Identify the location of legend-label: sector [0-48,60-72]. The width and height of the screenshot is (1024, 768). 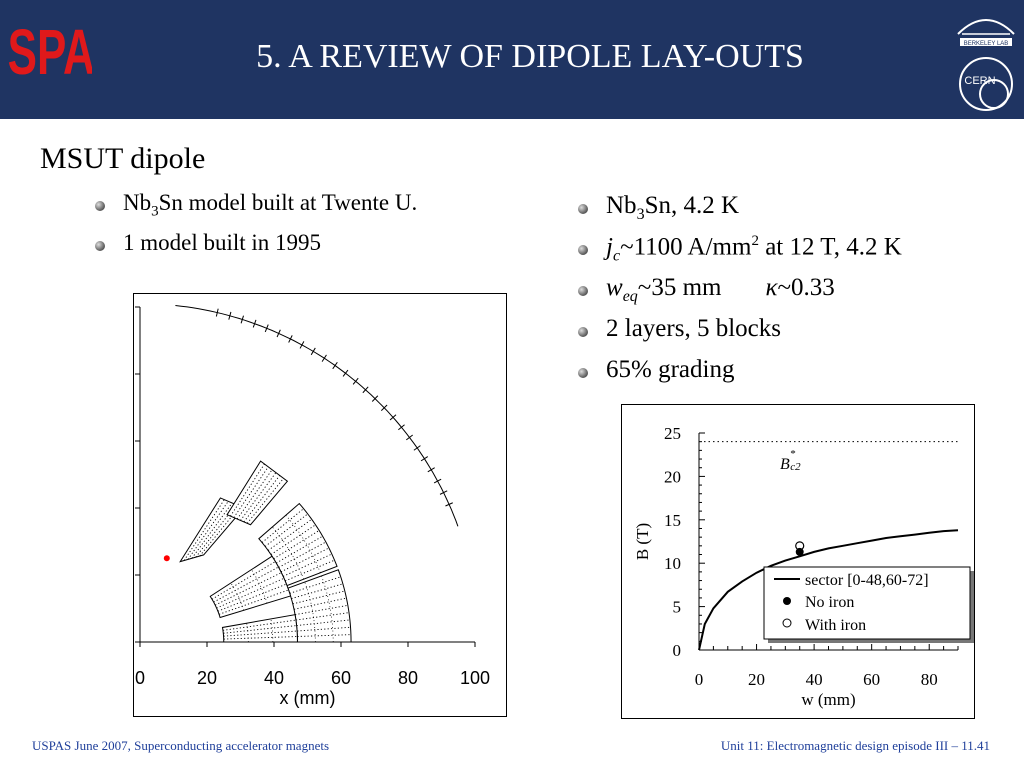
(867, 580).